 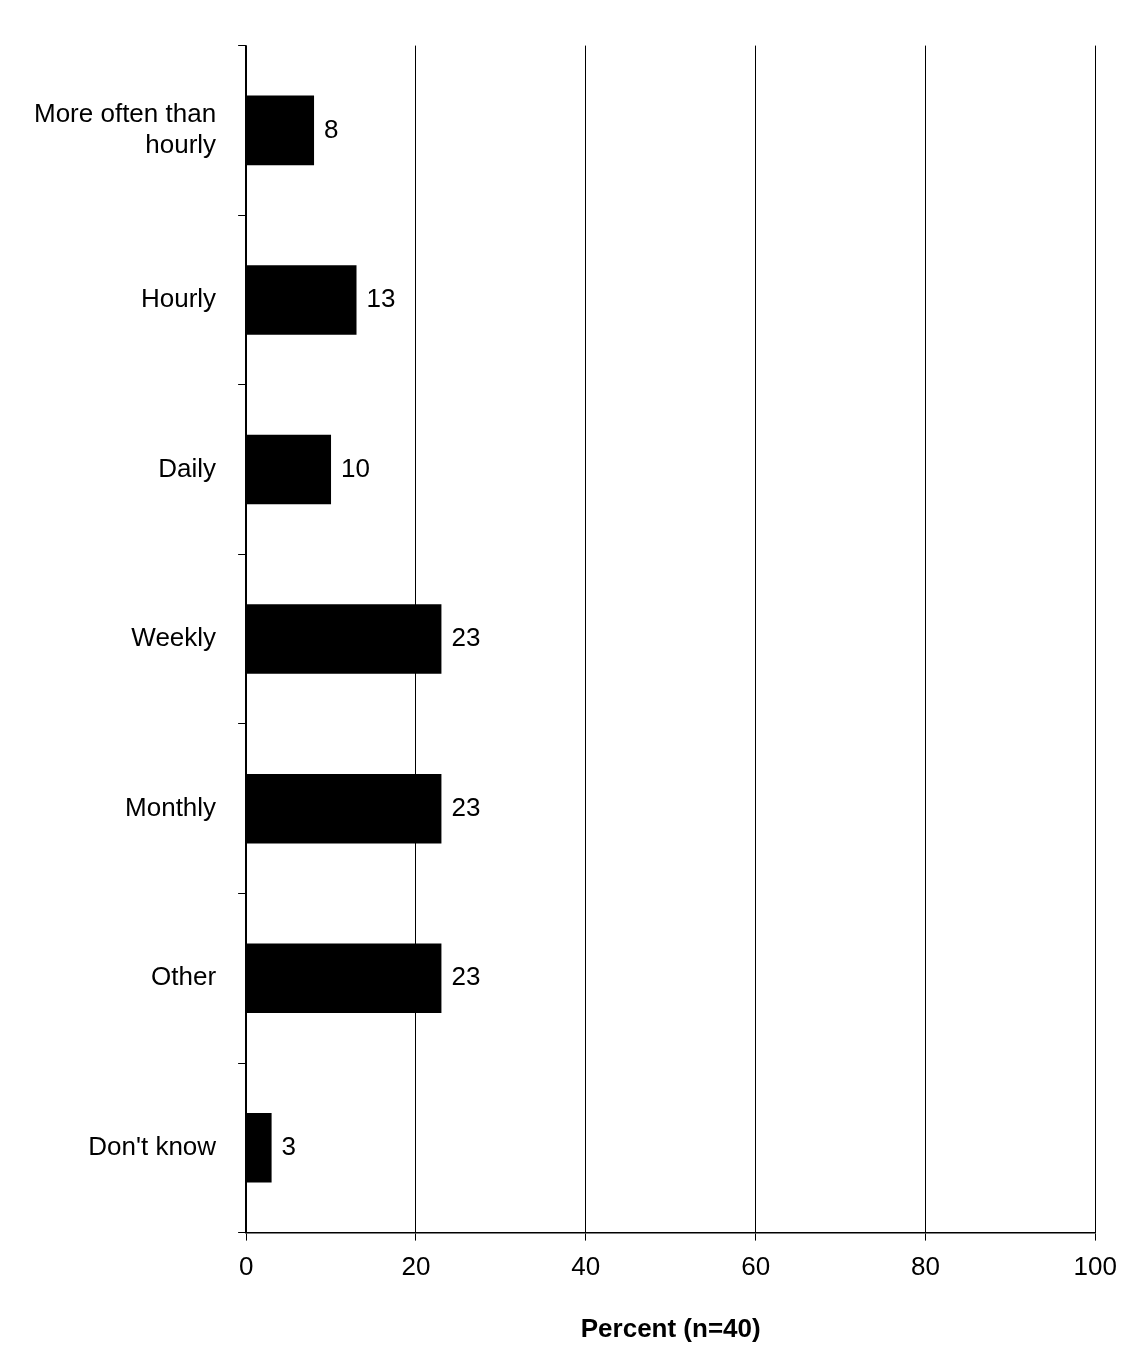 I want to click on y-tick-label: Other, so click(x=184, y=976).